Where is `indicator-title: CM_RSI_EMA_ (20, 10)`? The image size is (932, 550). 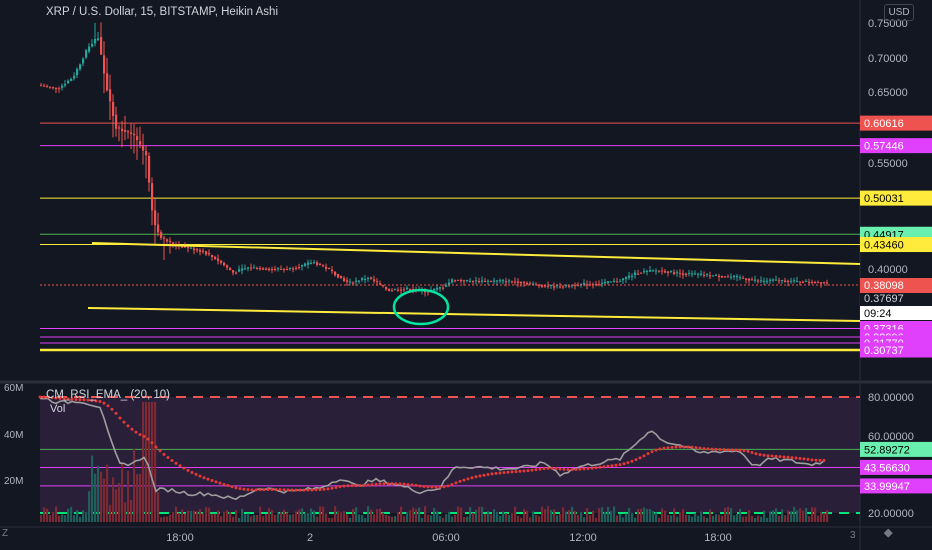
indicator-title: CM_RSI_EMA_ (20, 10) is located at coordinates (108, 395).